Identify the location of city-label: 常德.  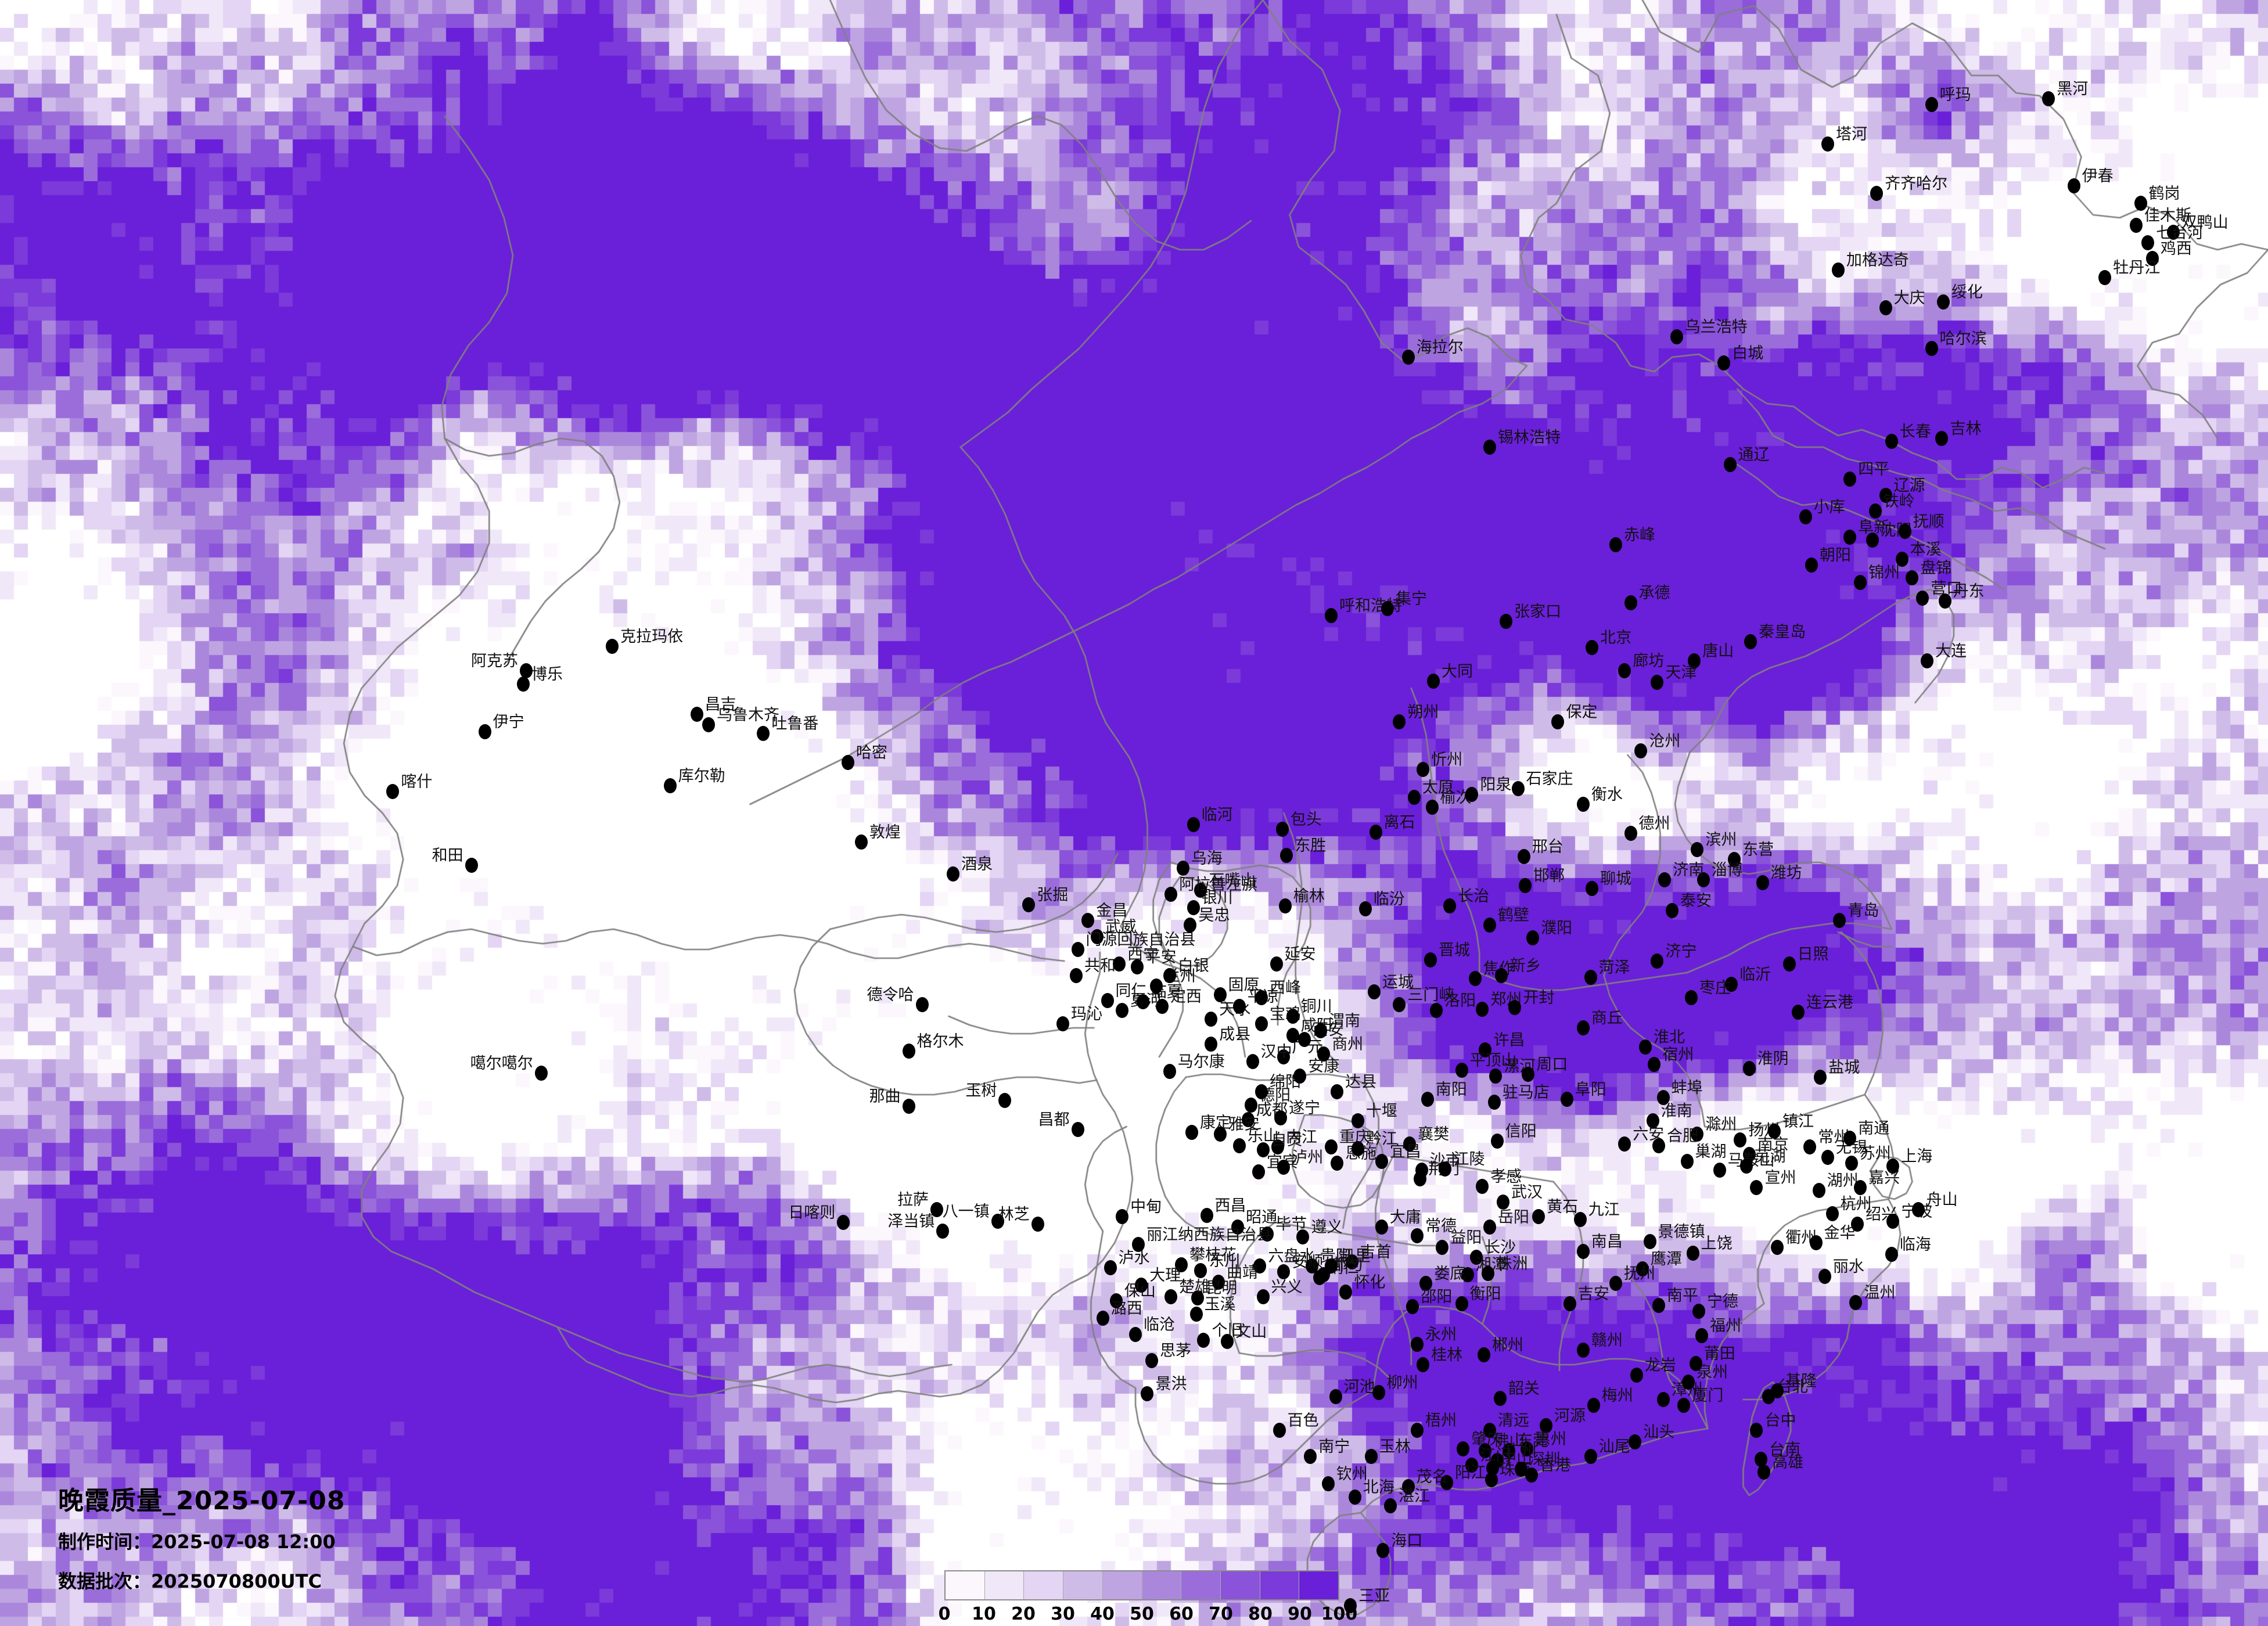
(1441, 1226).